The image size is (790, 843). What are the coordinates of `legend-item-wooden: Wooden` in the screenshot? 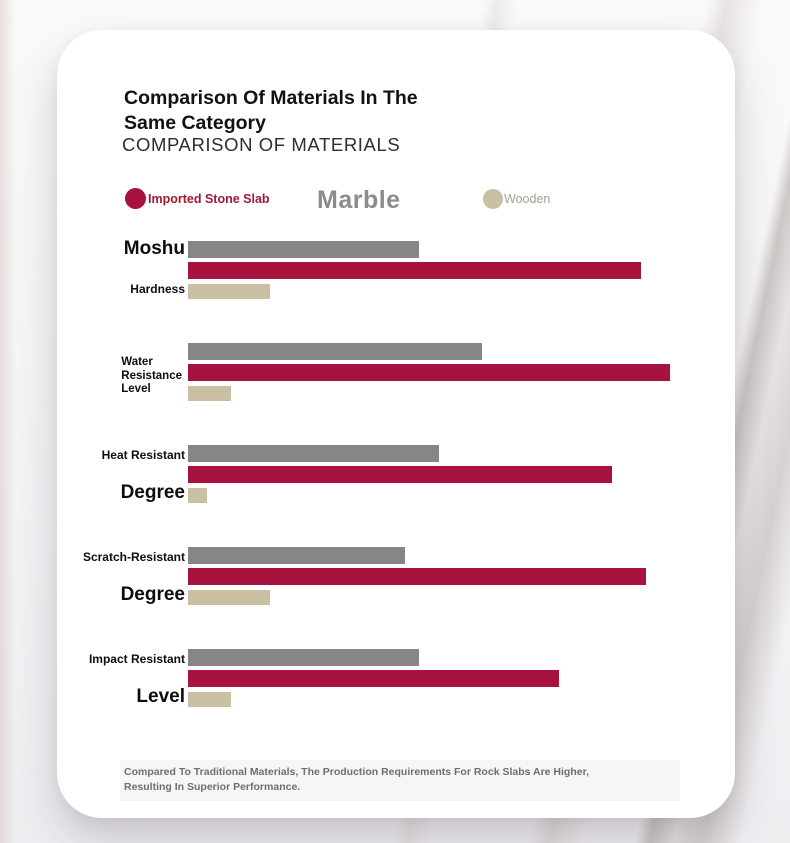 It's located at (516, 199).